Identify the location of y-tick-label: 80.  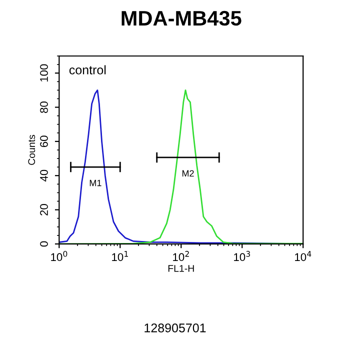
(44, 107).